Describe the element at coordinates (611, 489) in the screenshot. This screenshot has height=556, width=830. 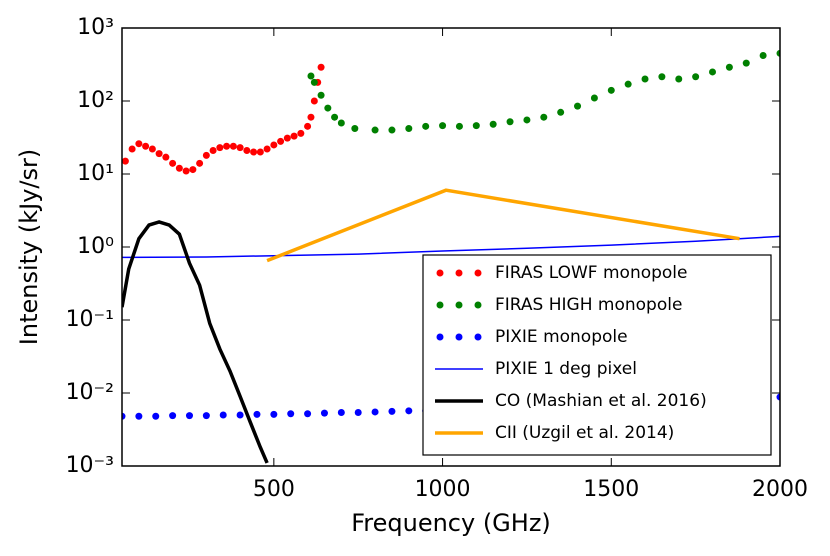
I see `x-tick-label: 1500` at that location.